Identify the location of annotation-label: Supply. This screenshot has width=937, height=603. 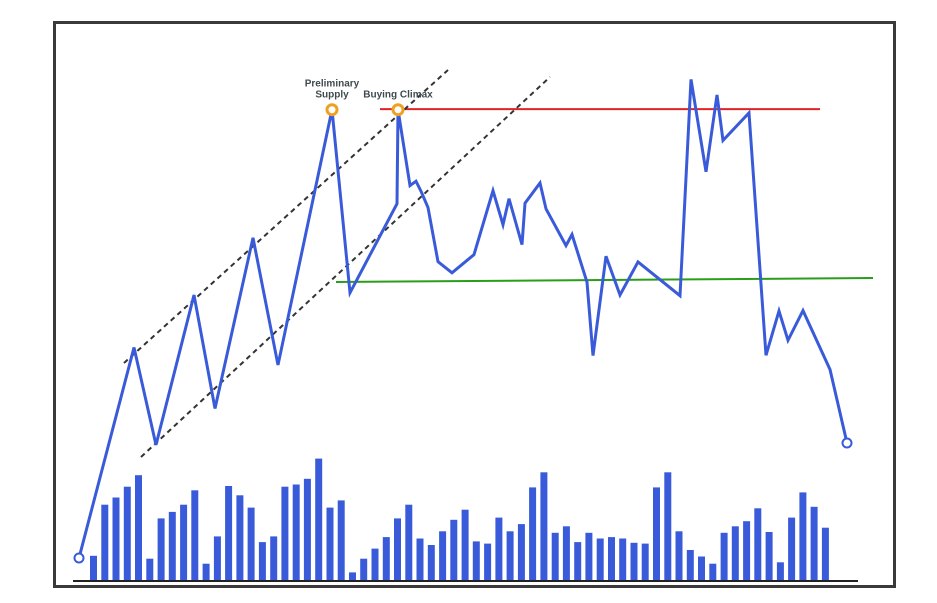
(332, 95).